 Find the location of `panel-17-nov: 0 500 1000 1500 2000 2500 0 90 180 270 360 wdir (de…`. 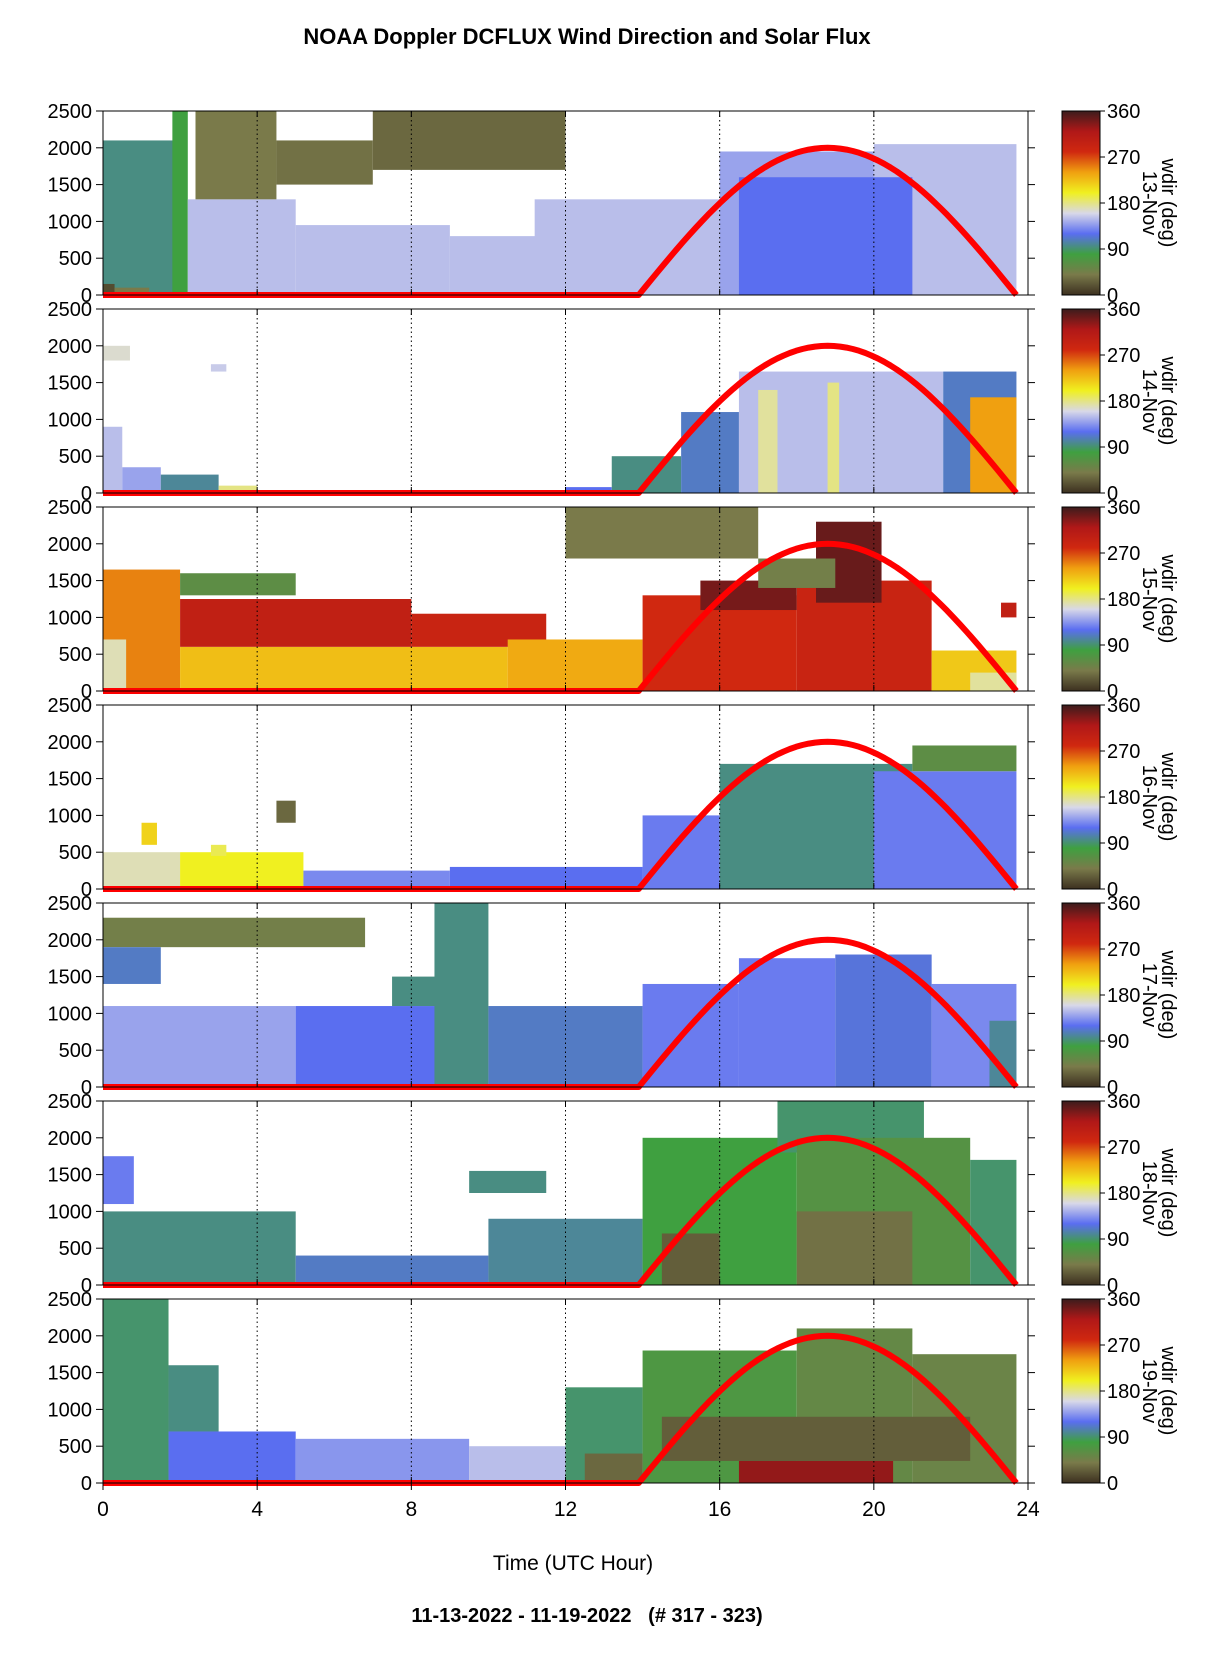

panel-17-nov: 0 500 1000 1500 2000 2500 0 90 180 270 360 wdir (de… is located at coordinates (614, 996).